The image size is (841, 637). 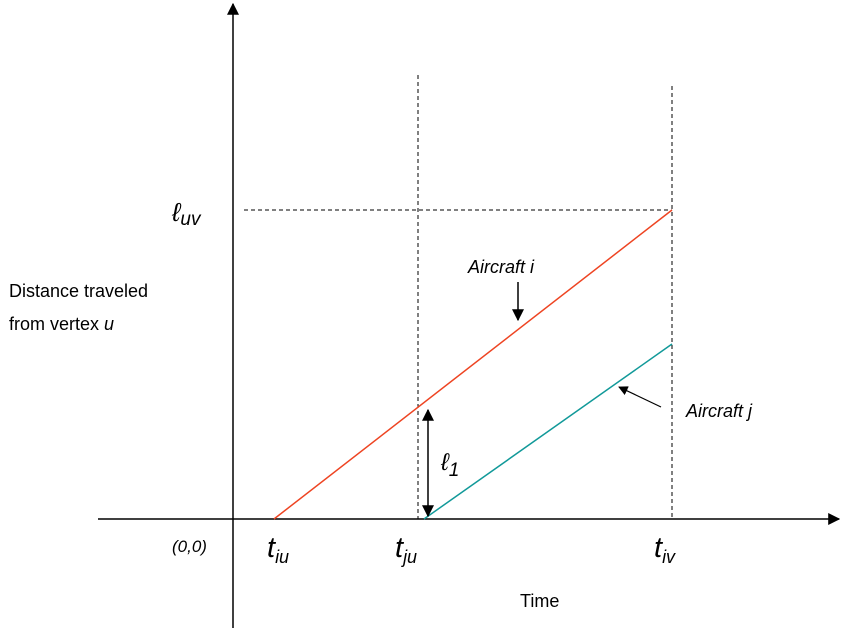 What do you see at coordinates (548, 431) in the screenshot?
I see `aircraft-j-line` at bounding box center [548, 431].